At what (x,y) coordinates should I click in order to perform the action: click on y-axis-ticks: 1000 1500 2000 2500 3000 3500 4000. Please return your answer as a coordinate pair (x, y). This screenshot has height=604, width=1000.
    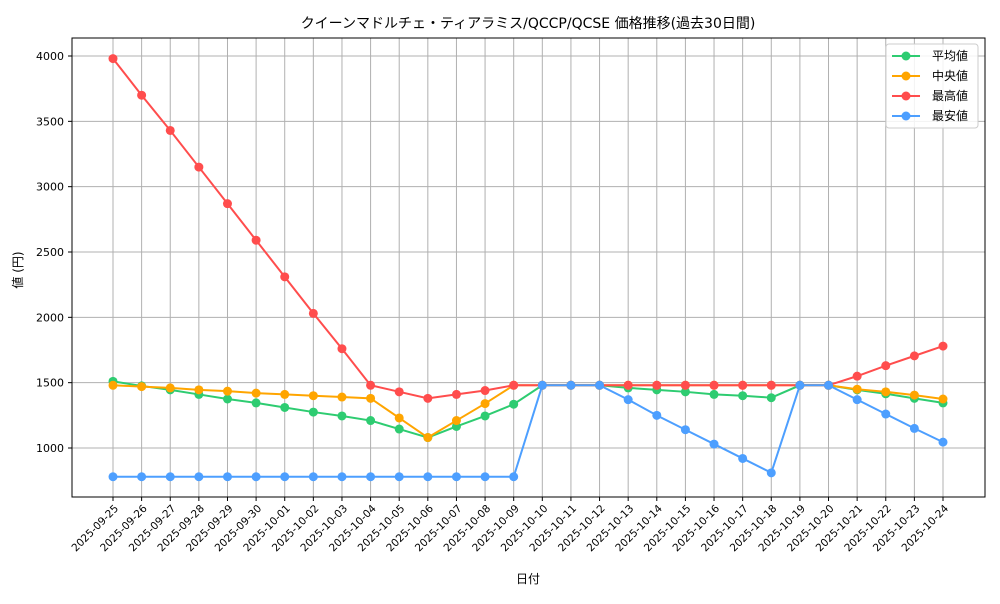
    Looking at the image, I should click on (54, 252).